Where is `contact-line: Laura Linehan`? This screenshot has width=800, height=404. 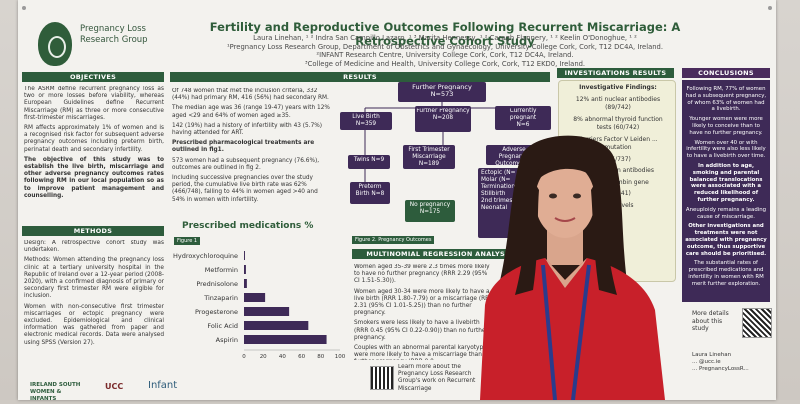
contact-line: Laura Linehan is located at coordinates (712, 355).